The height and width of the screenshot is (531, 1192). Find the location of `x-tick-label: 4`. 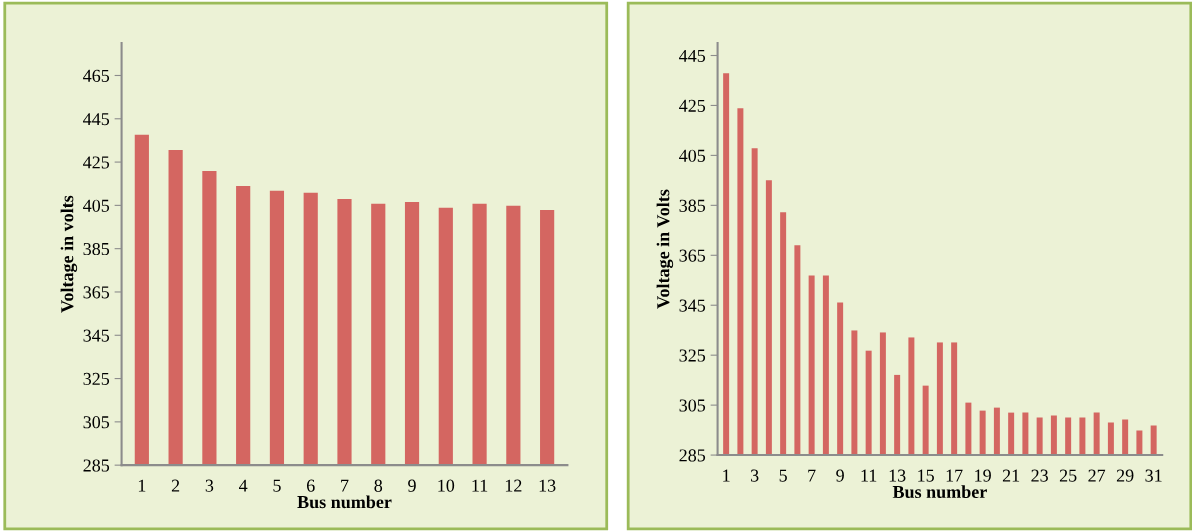

x-tick-label: 4 is located at coordinates (243, 485).